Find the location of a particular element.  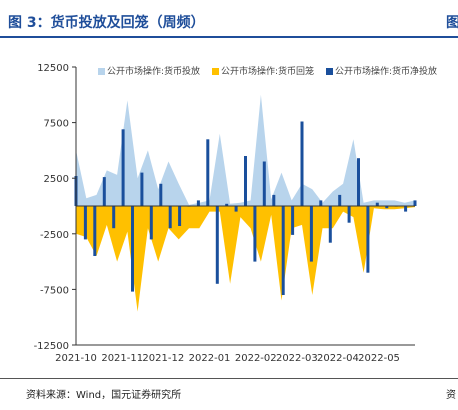

next-figure-title-fragment: 图 is located at coordinates (452, 23).